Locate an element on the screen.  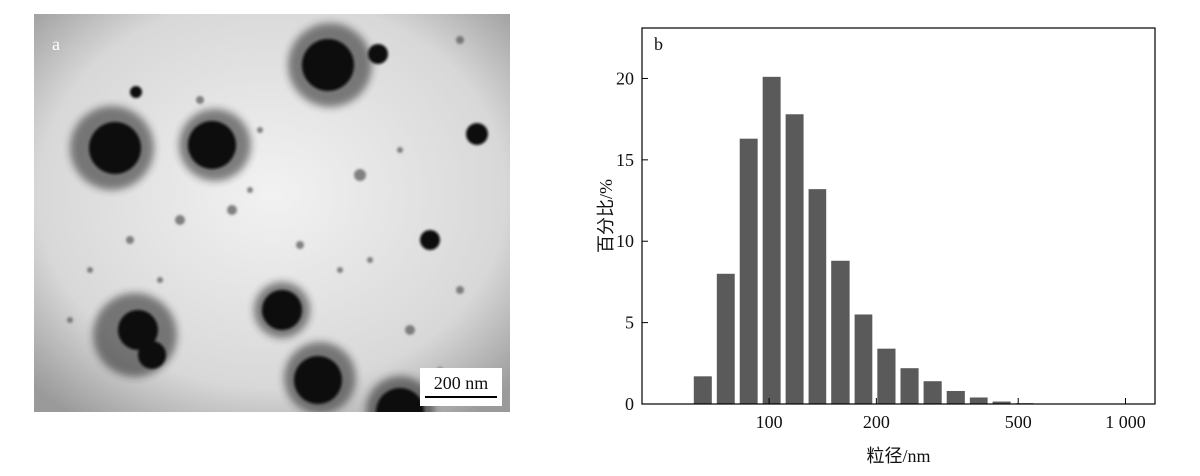
y-axis-label: 百分比/% is located at coordinates (606, 216).